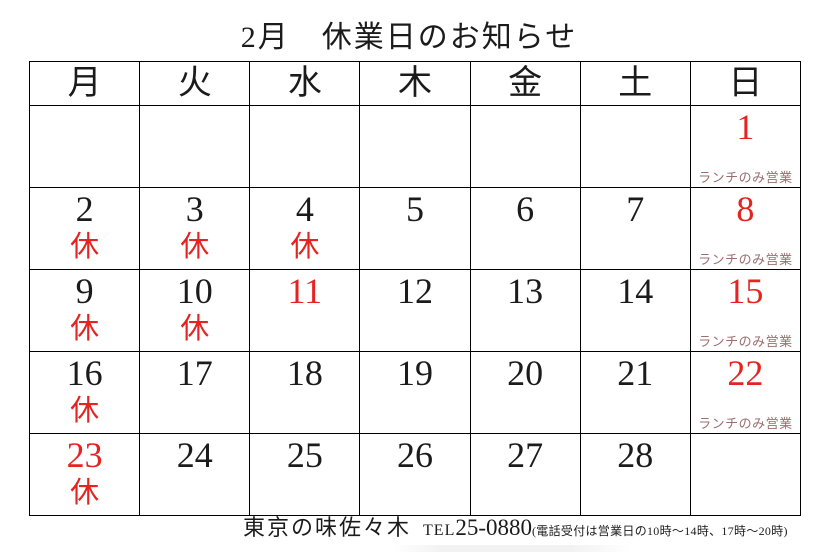 This screenshot has width=818, height=552. What do you see at coordinates (84, 291) in the screenshot?
I see `day-number: 9` at bounding box center [84, 291].